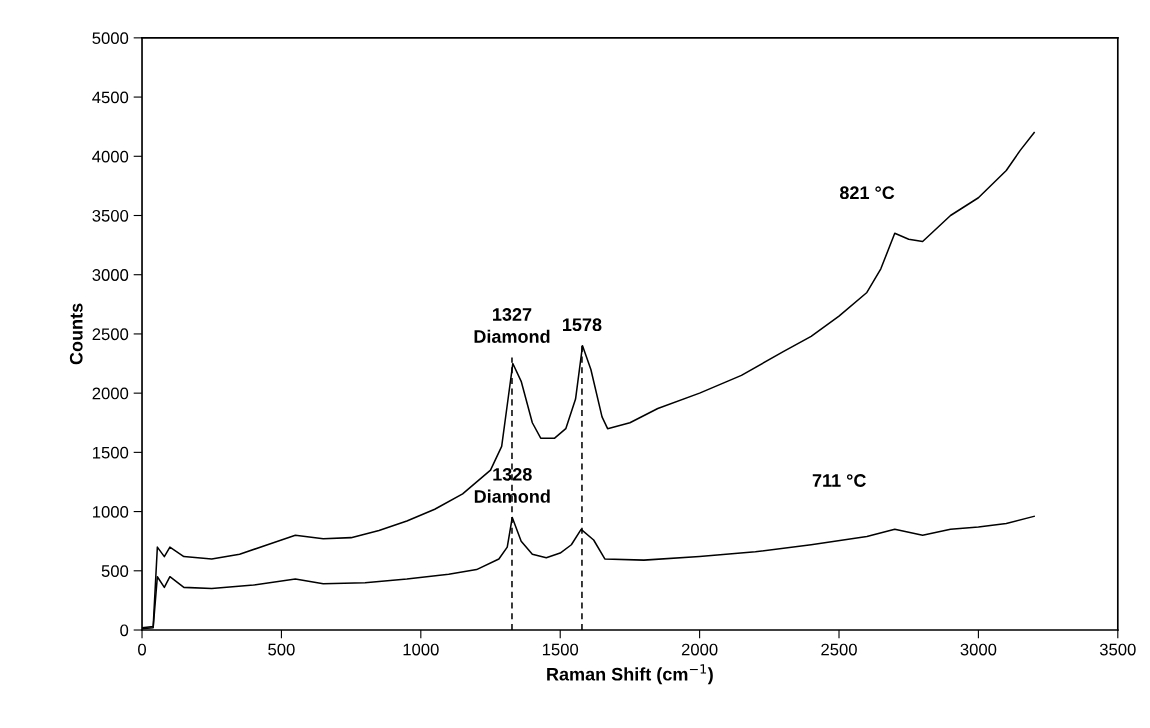 Image resolution: width=1150 pixels, height=728 pixels. I want to click on x-tick-label: 2500, so click(839, 649).